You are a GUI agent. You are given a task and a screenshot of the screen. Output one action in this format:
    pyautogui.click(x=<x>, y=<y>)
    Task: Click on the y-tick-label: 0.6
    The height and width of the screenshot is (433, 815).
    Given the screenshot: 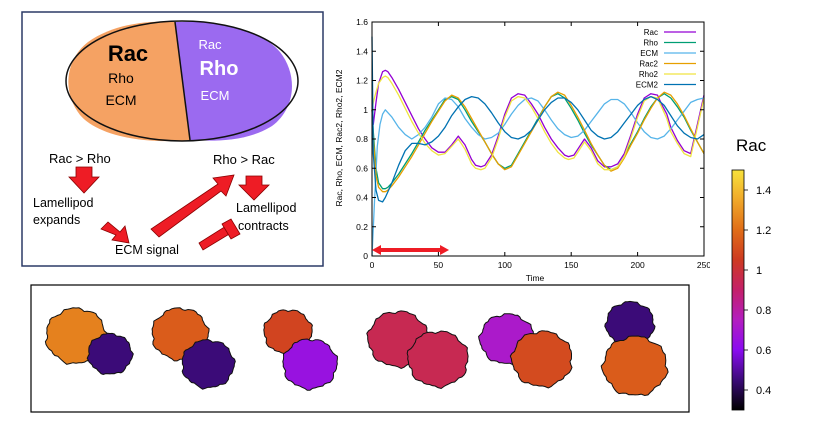 What is the action you would take?
    pyautogui.click(x=362, y=168)
    